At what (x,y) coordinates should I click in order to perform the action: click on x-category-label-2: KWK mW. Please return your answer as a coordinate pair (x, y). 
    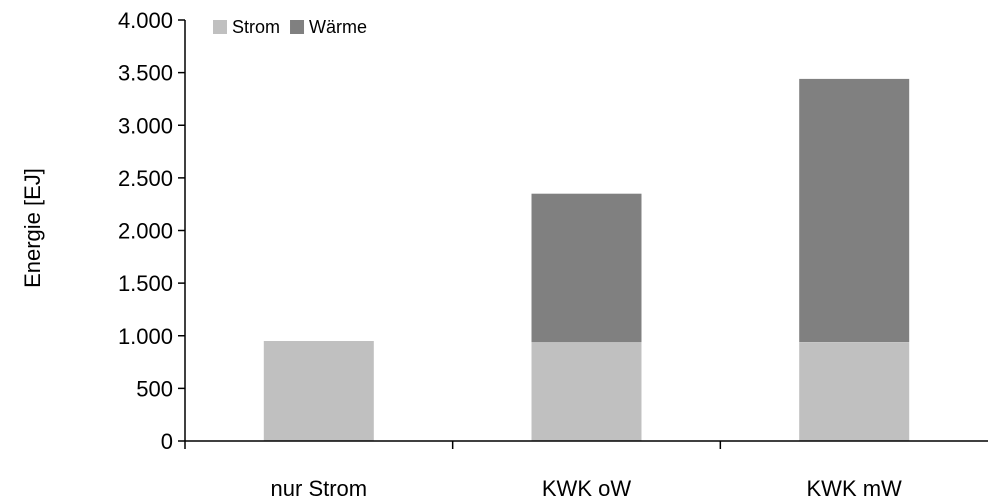
    Looking at the image, I should click on (855, 488).